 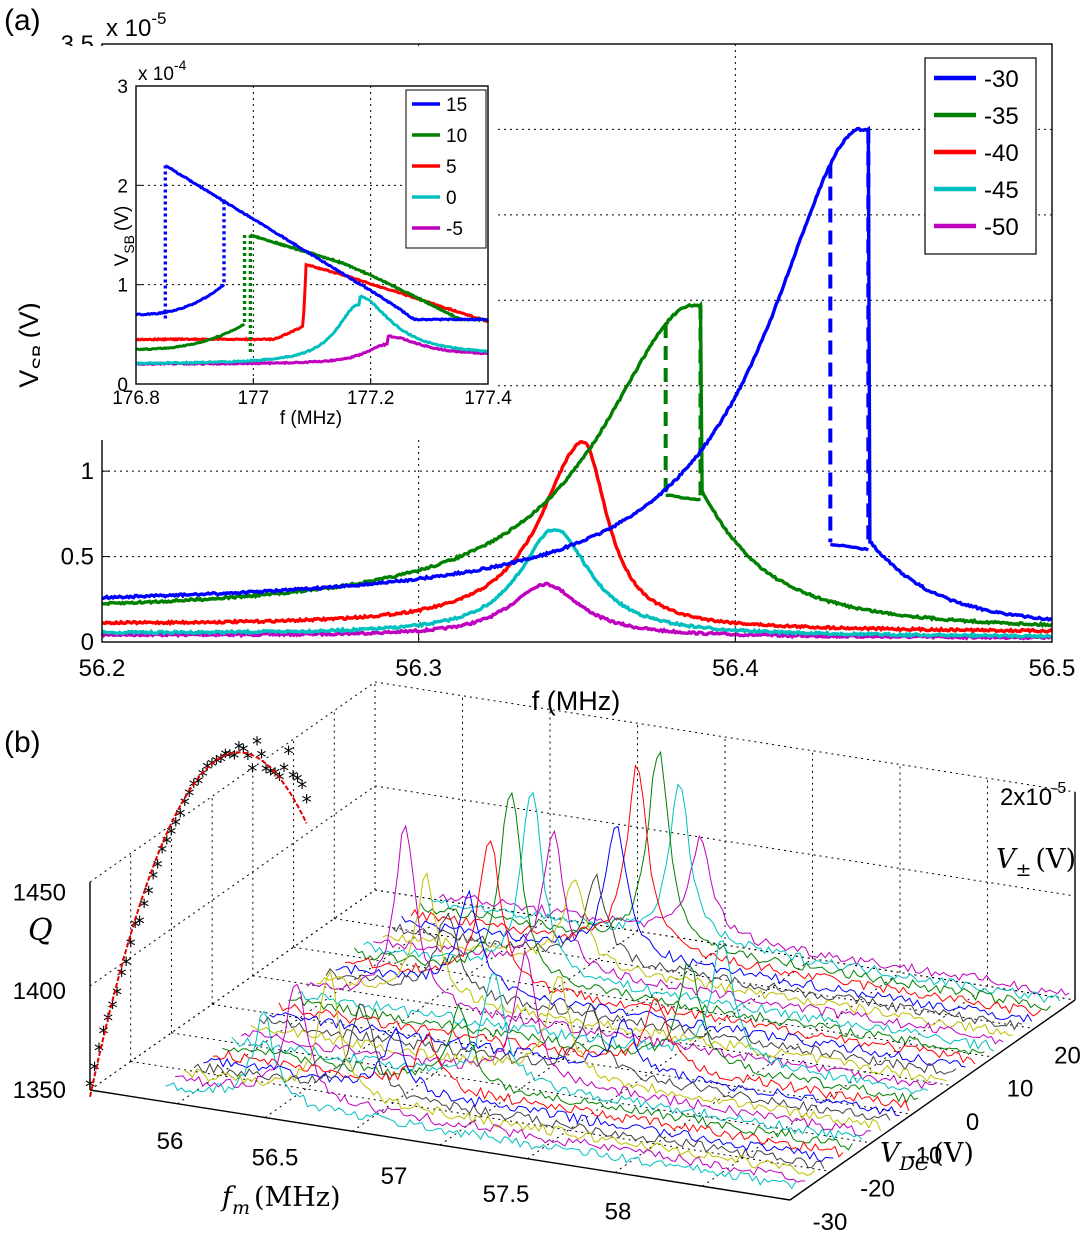 I want to click on inset-axes-box, so click(x=312, y=235).